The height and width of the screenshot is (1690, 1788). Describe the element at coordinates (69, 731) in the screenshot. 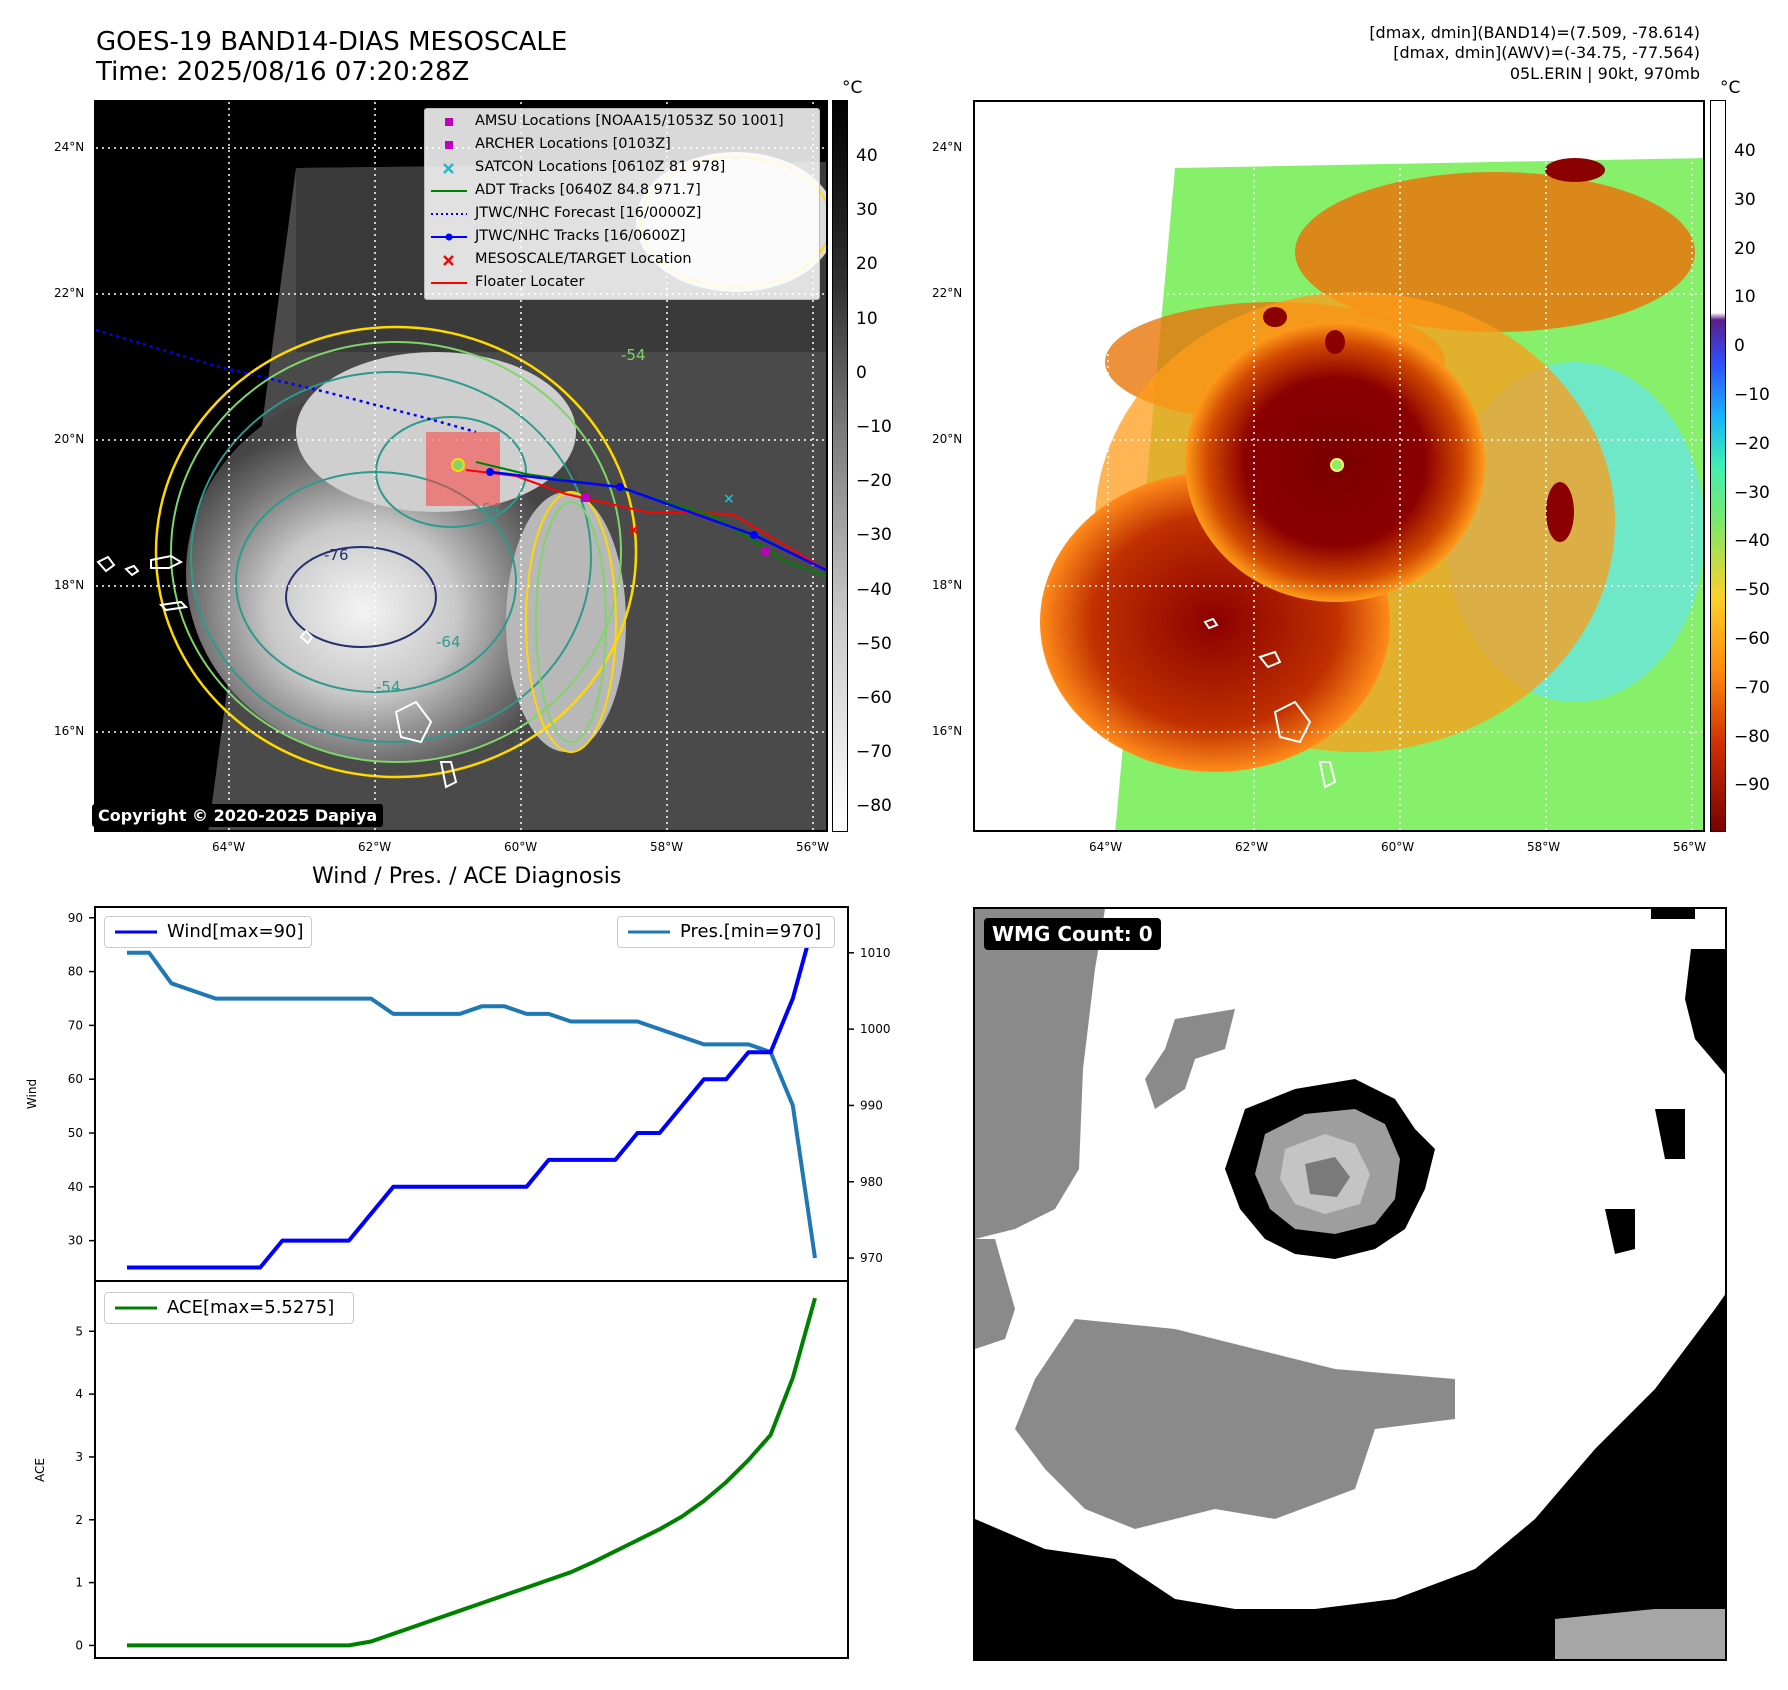

I see `lat-label: 16°N` at that location.